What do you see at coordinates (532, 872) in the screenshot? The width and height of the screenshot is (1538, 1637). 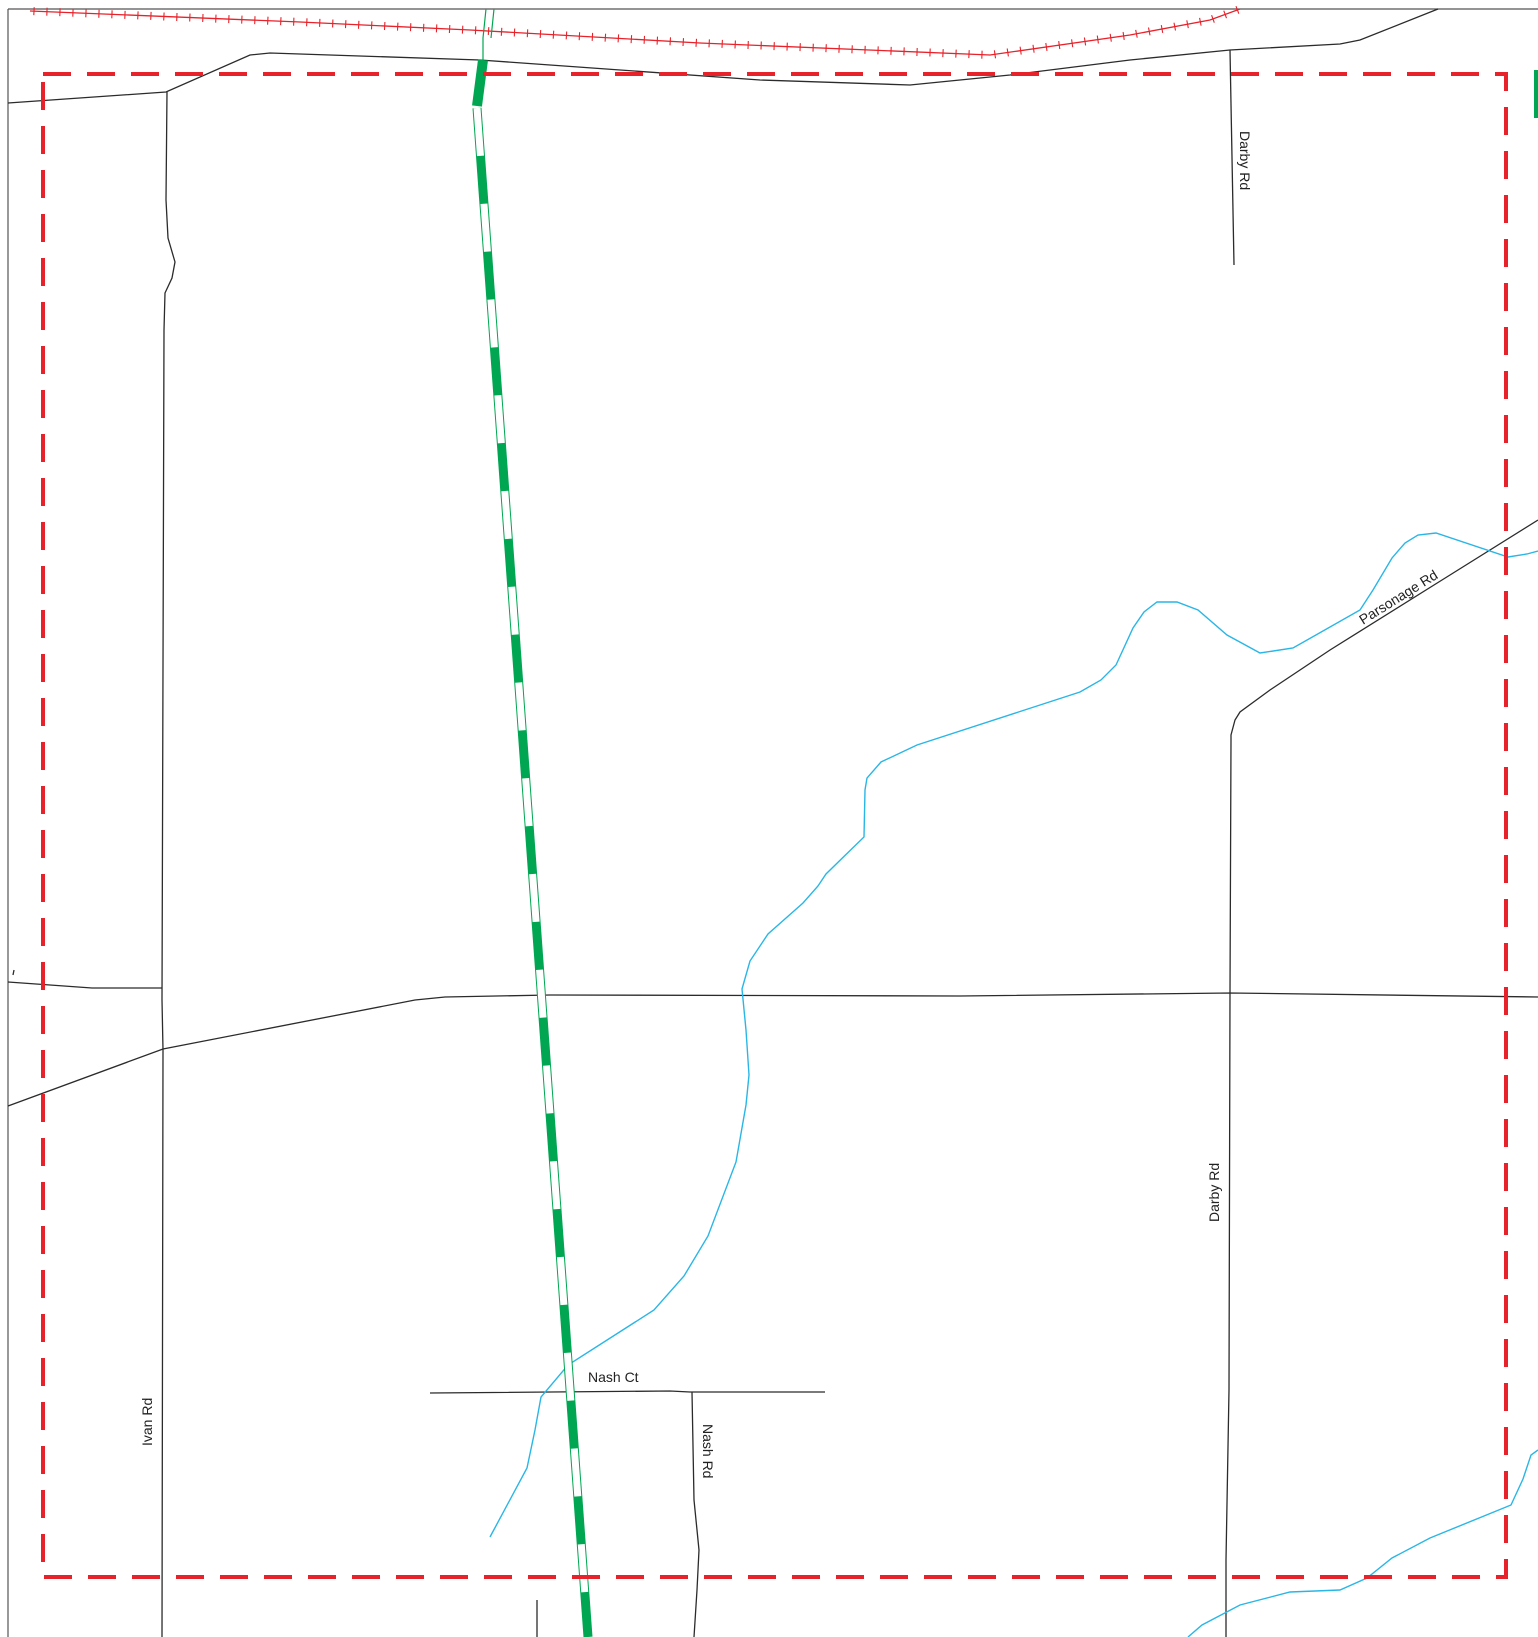 I see `trail-inner` at bounding box center [532, 872].